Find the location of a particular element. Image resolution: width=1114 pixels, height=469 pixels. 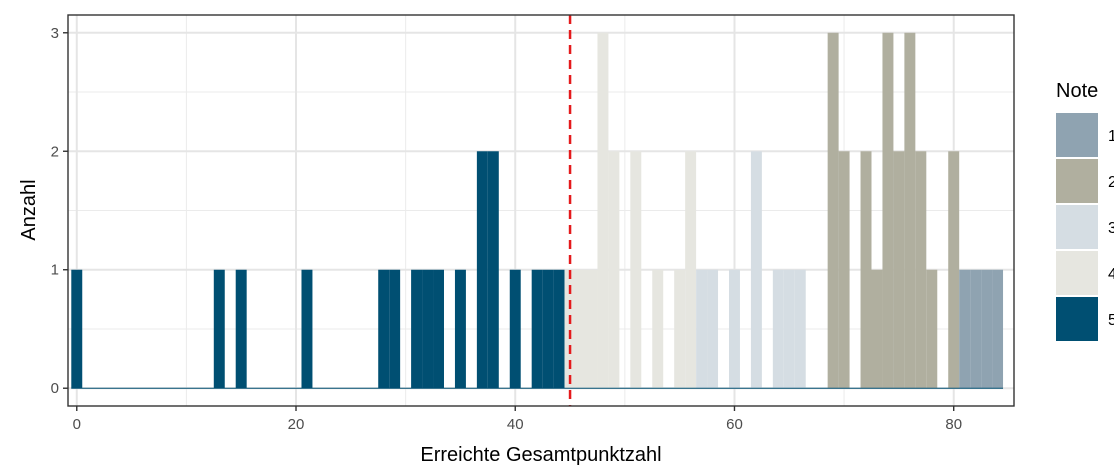

x-tick-label: 20 is located at coordinates (296, 424).